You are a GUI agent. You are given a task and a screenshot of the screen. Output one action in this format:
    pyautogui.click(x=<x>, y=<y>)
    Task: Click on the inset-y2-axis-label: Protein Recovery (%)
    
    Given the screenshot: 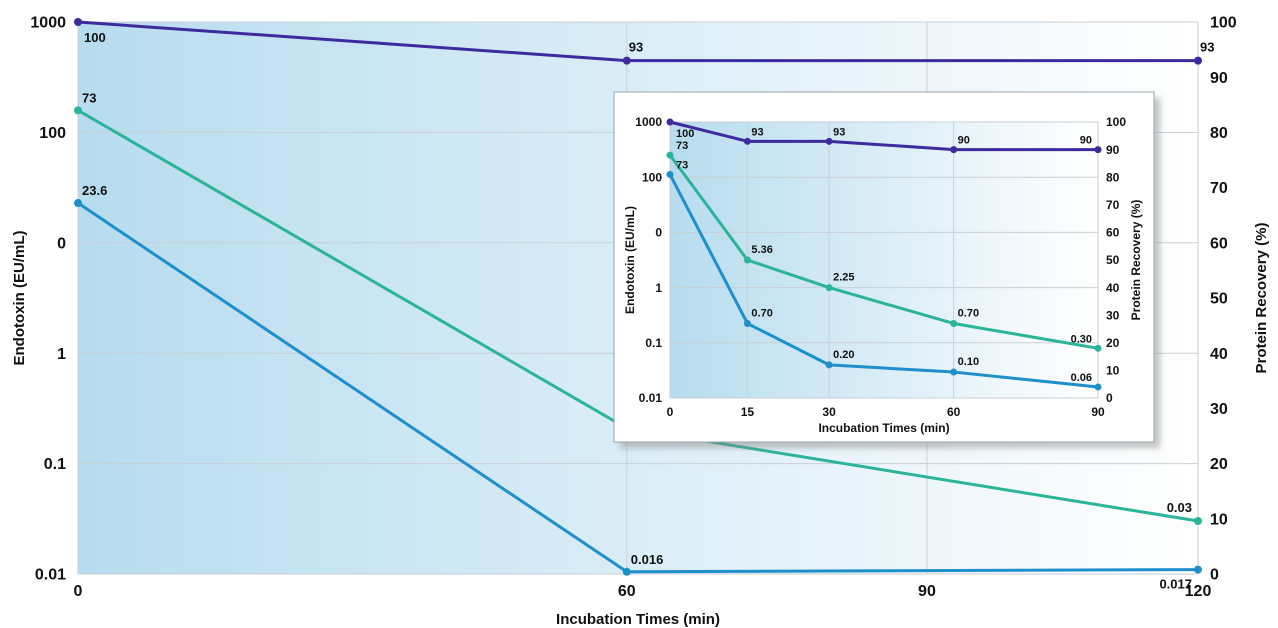 What is the action you would take?
    pyautogui.click(x=1136, y=260)
    